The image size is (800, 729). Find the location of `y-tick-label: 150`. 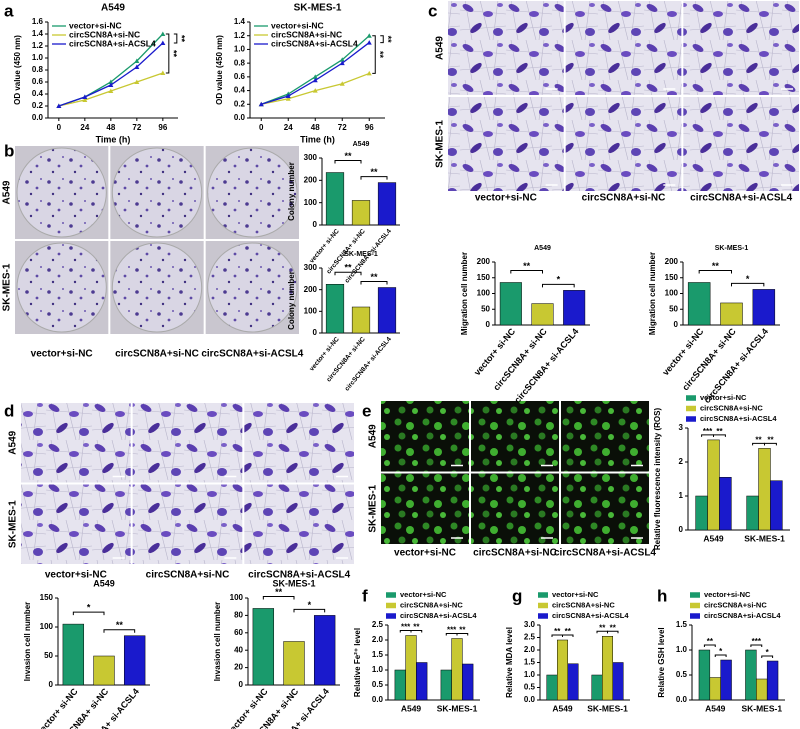

y-tick-label: 150 is located at coordinates (484, 277).